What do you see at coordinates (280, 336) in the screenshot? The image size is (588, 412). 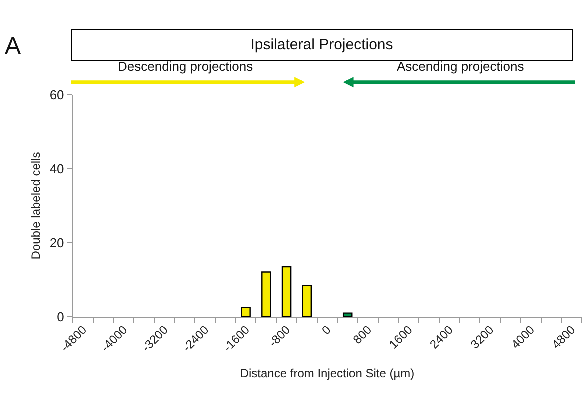 I see `x-tick-label: -800` at bounding box center [280, 336].